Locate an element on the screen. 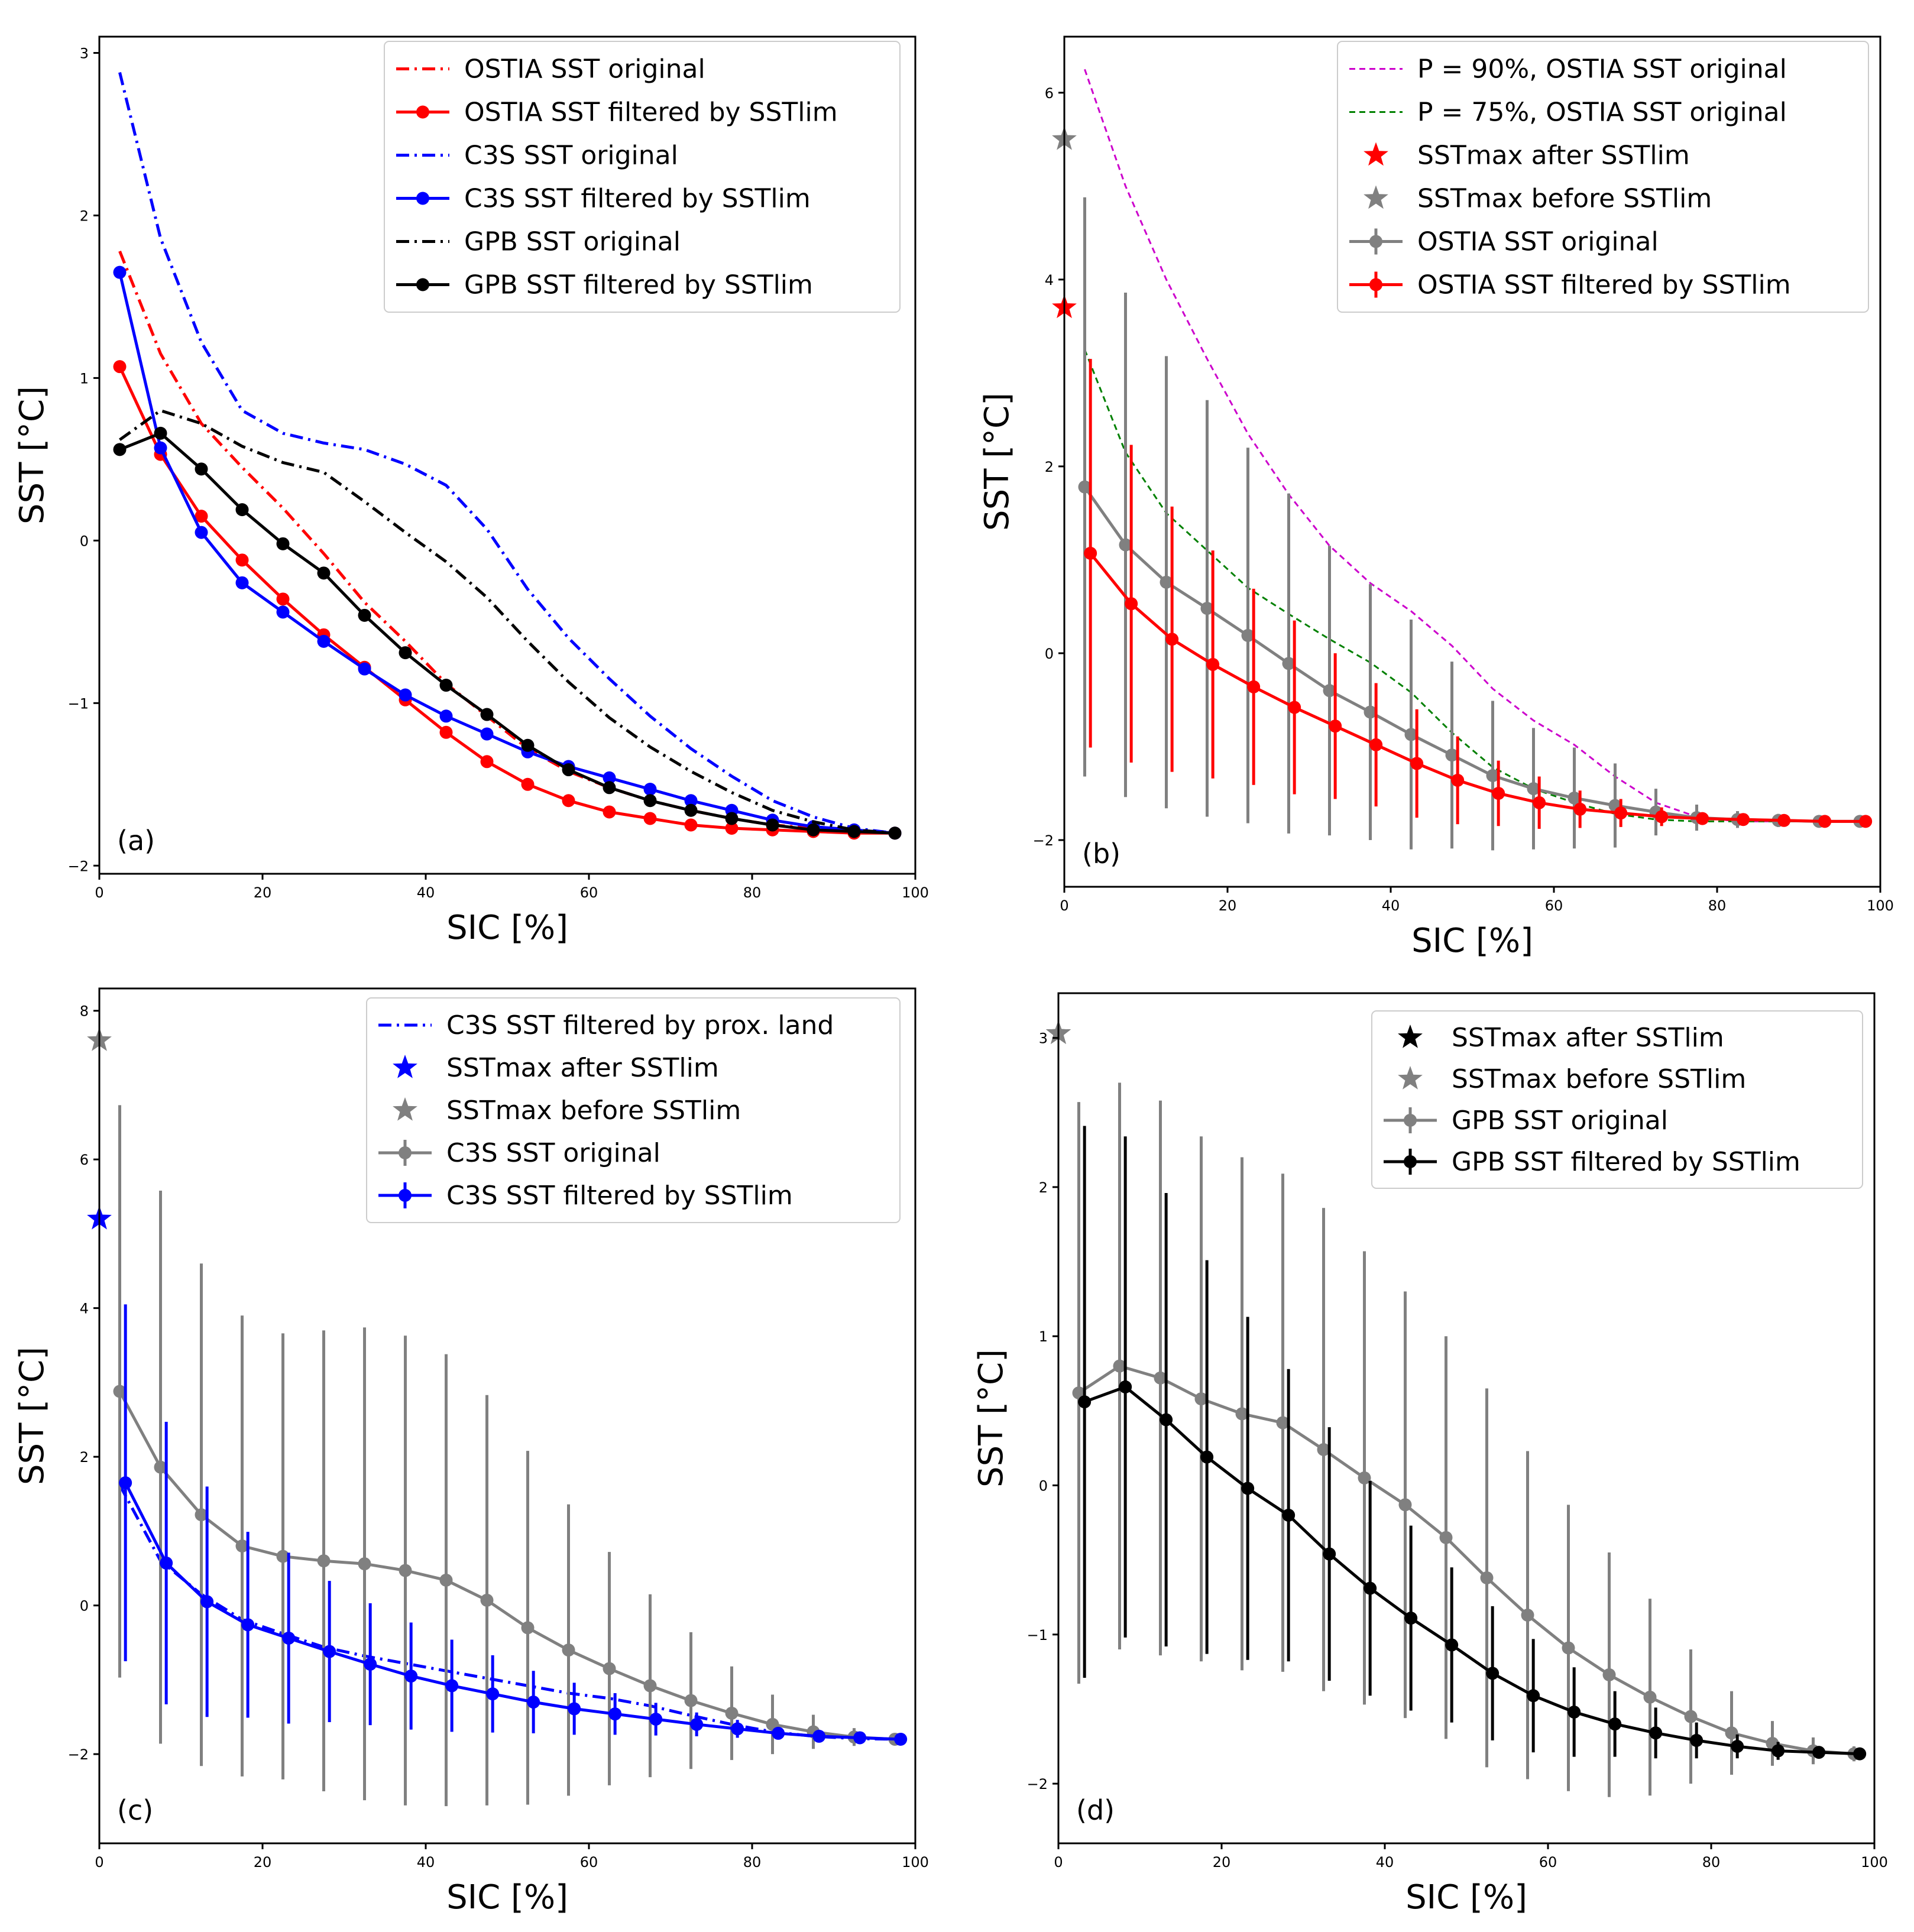 The image size is (1914, 1932). x-tick-label: 20 is located at coordinates (263, 892).